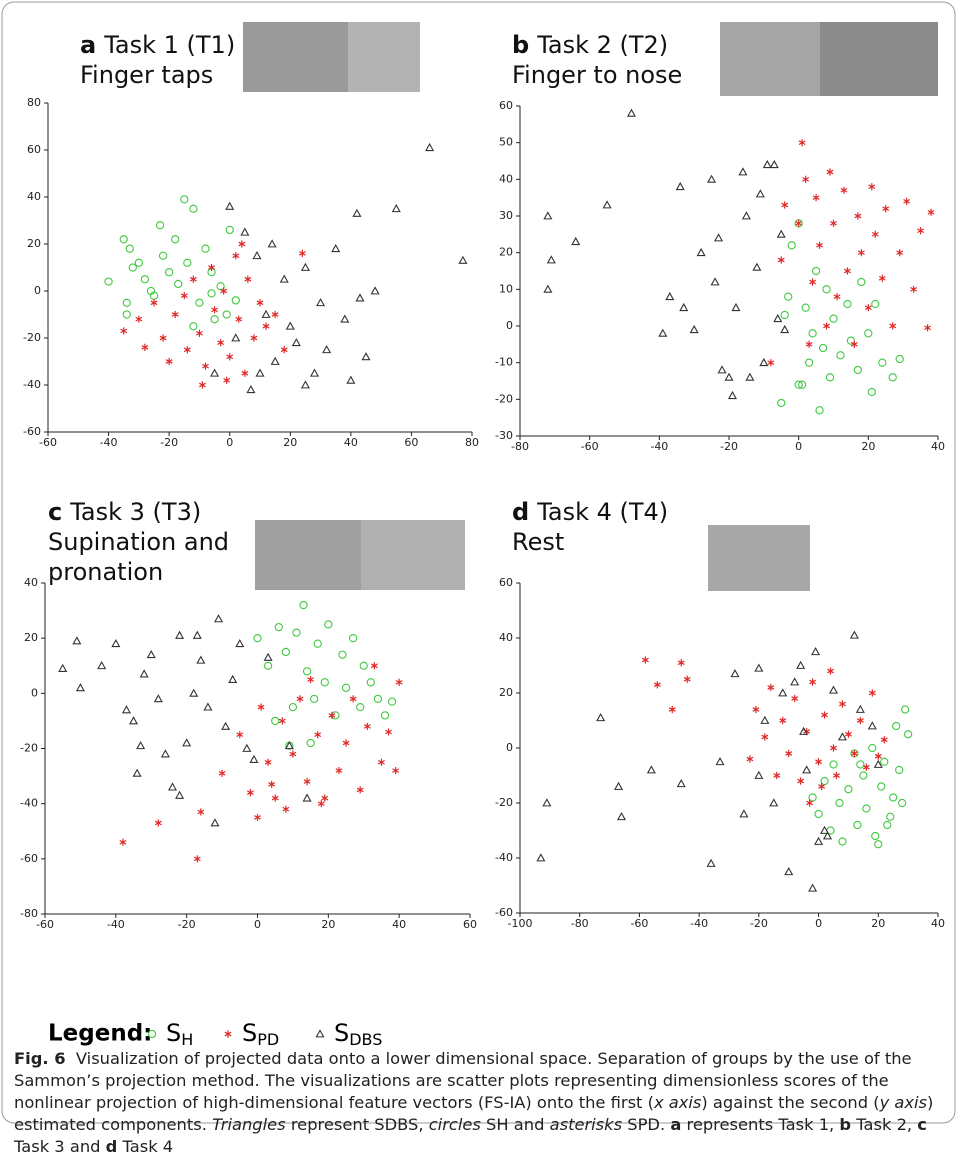  What do you see at coordinates (179, 1034) in the screenshot?
I see `legend-entry: SH` at bounding box center [179, 1034].